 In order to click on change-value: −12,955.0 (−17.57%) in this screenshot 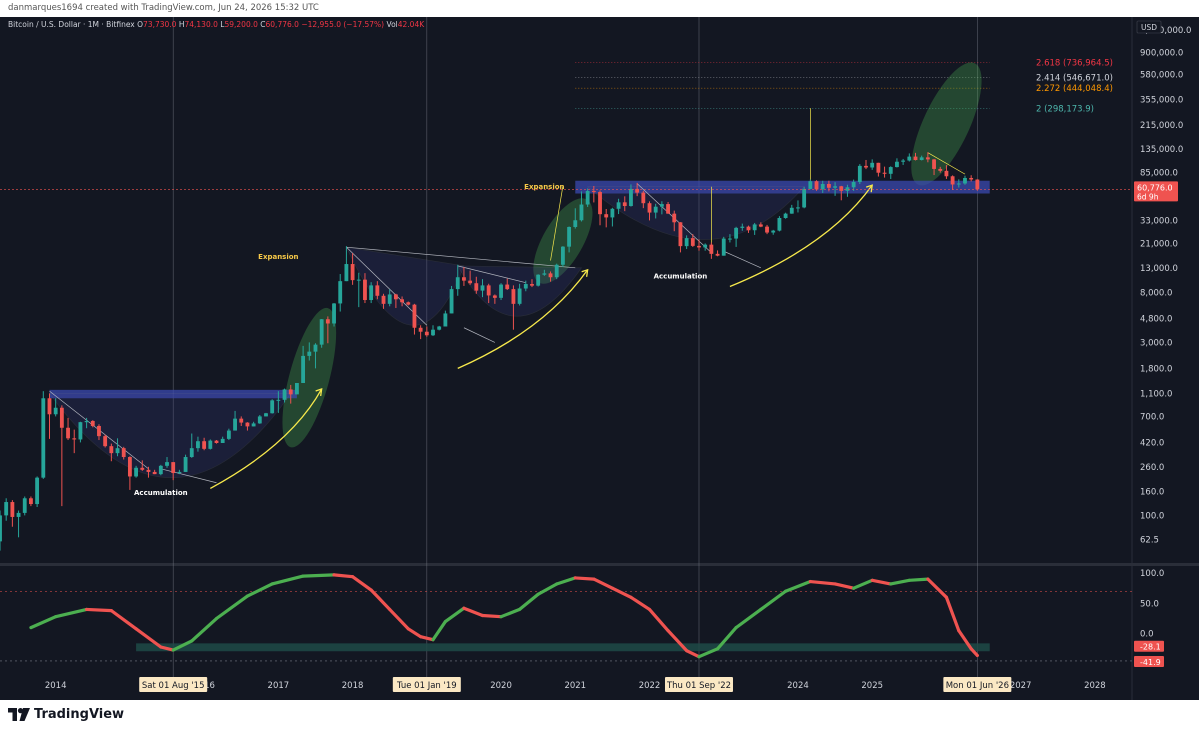, I will do `click(343, 24)`.